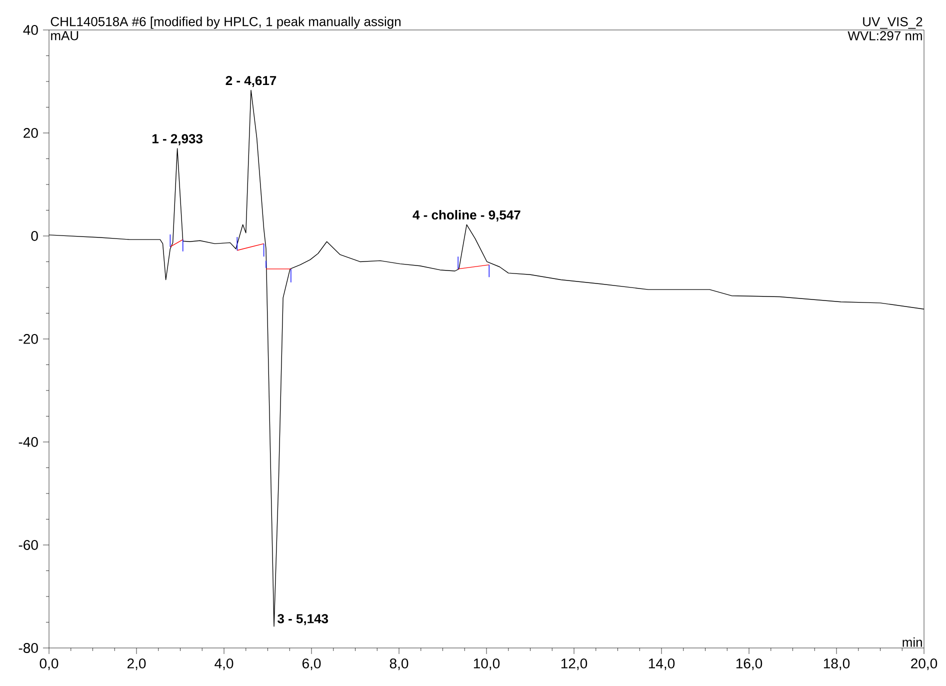  What do you see at coordinates (487, 664) in the screenshot?
I see `x-tick-label: 10,0` at bounding box center [487, 664].